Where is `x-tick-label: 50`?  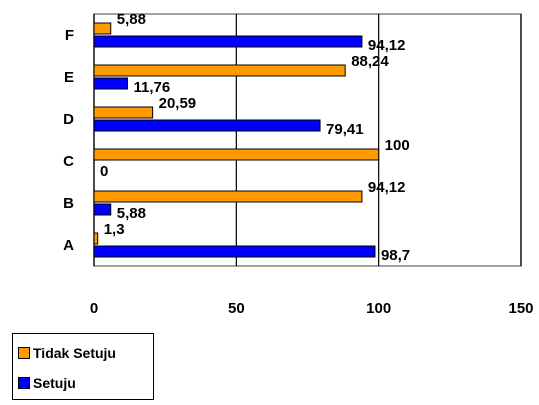 x-tick-label: 50 is located at coordinates (236, 308).